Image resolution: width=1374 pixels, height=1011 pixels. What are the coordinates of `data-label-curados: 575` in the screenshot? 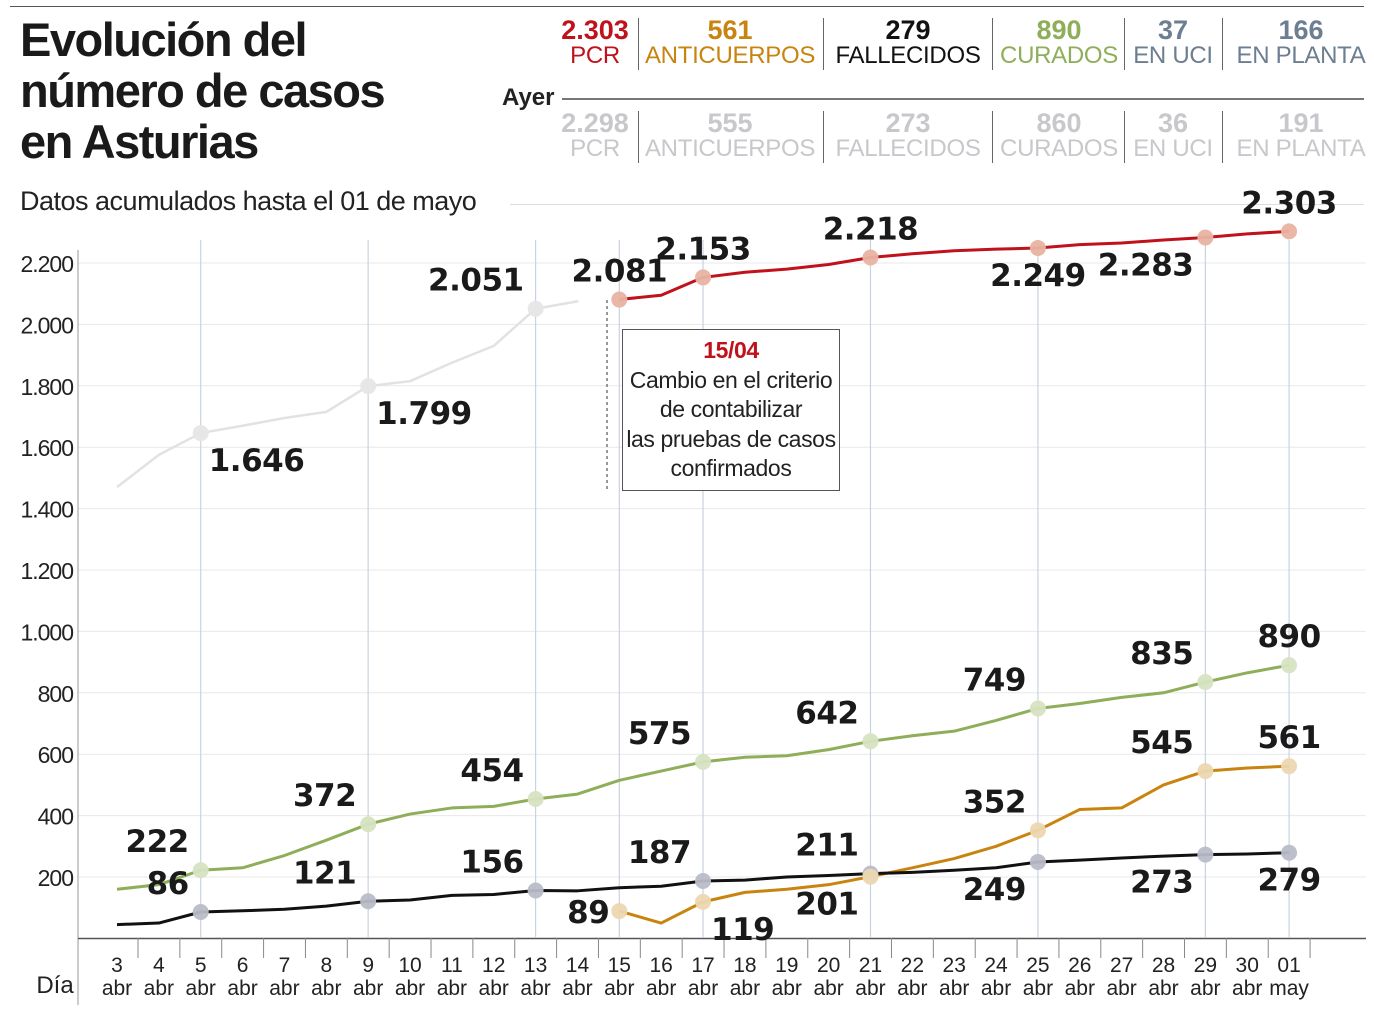 It's located at (659, 734).